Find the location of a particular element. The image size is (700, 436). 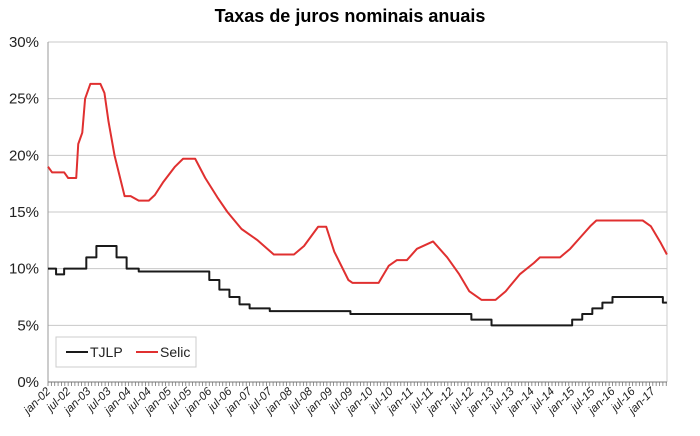

y-tick-label: 25% is located at coordinates (24, 99).